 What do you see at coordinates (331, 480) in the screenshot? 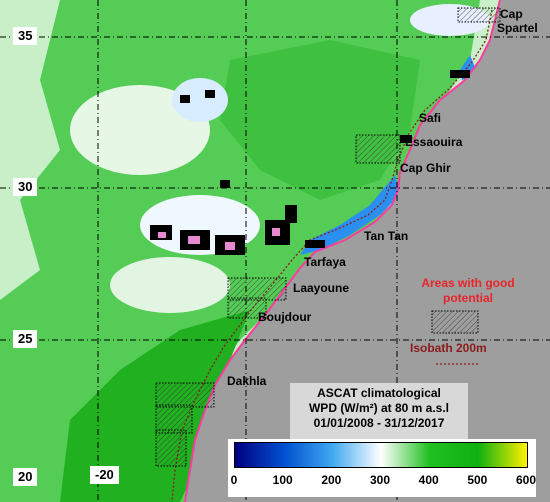
I see `colorbar-tick-200: 200` at bounding box center [331, 480].